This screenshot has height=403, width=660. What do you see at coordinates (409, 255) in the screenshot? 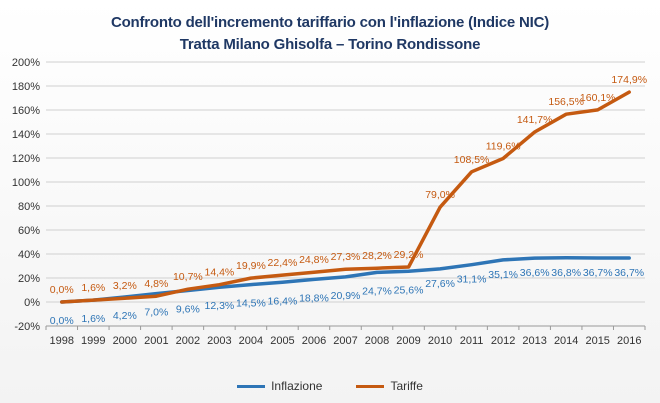
I see `data-label-tariffe: 29,2%` at bounding box center [409, 255].